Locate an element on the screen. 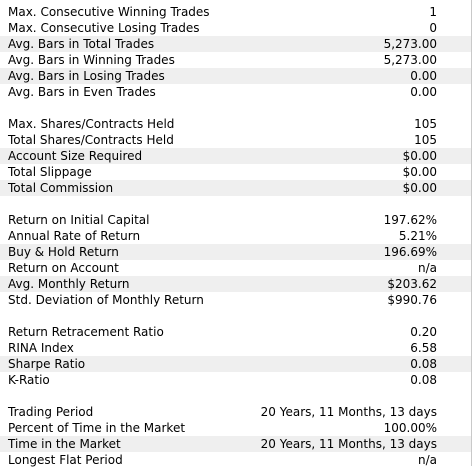  report-row: RINA Index 6.58 is located at coordinates (235, 348).